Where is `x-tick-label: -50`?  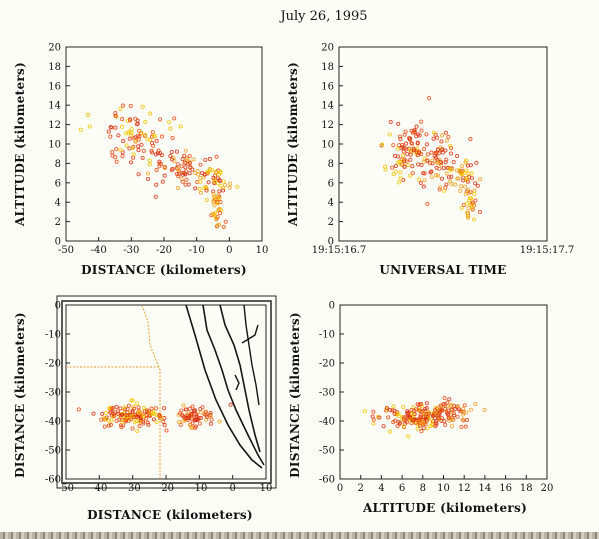
x-tick-label: -50 is located at coordinates (66, 488).